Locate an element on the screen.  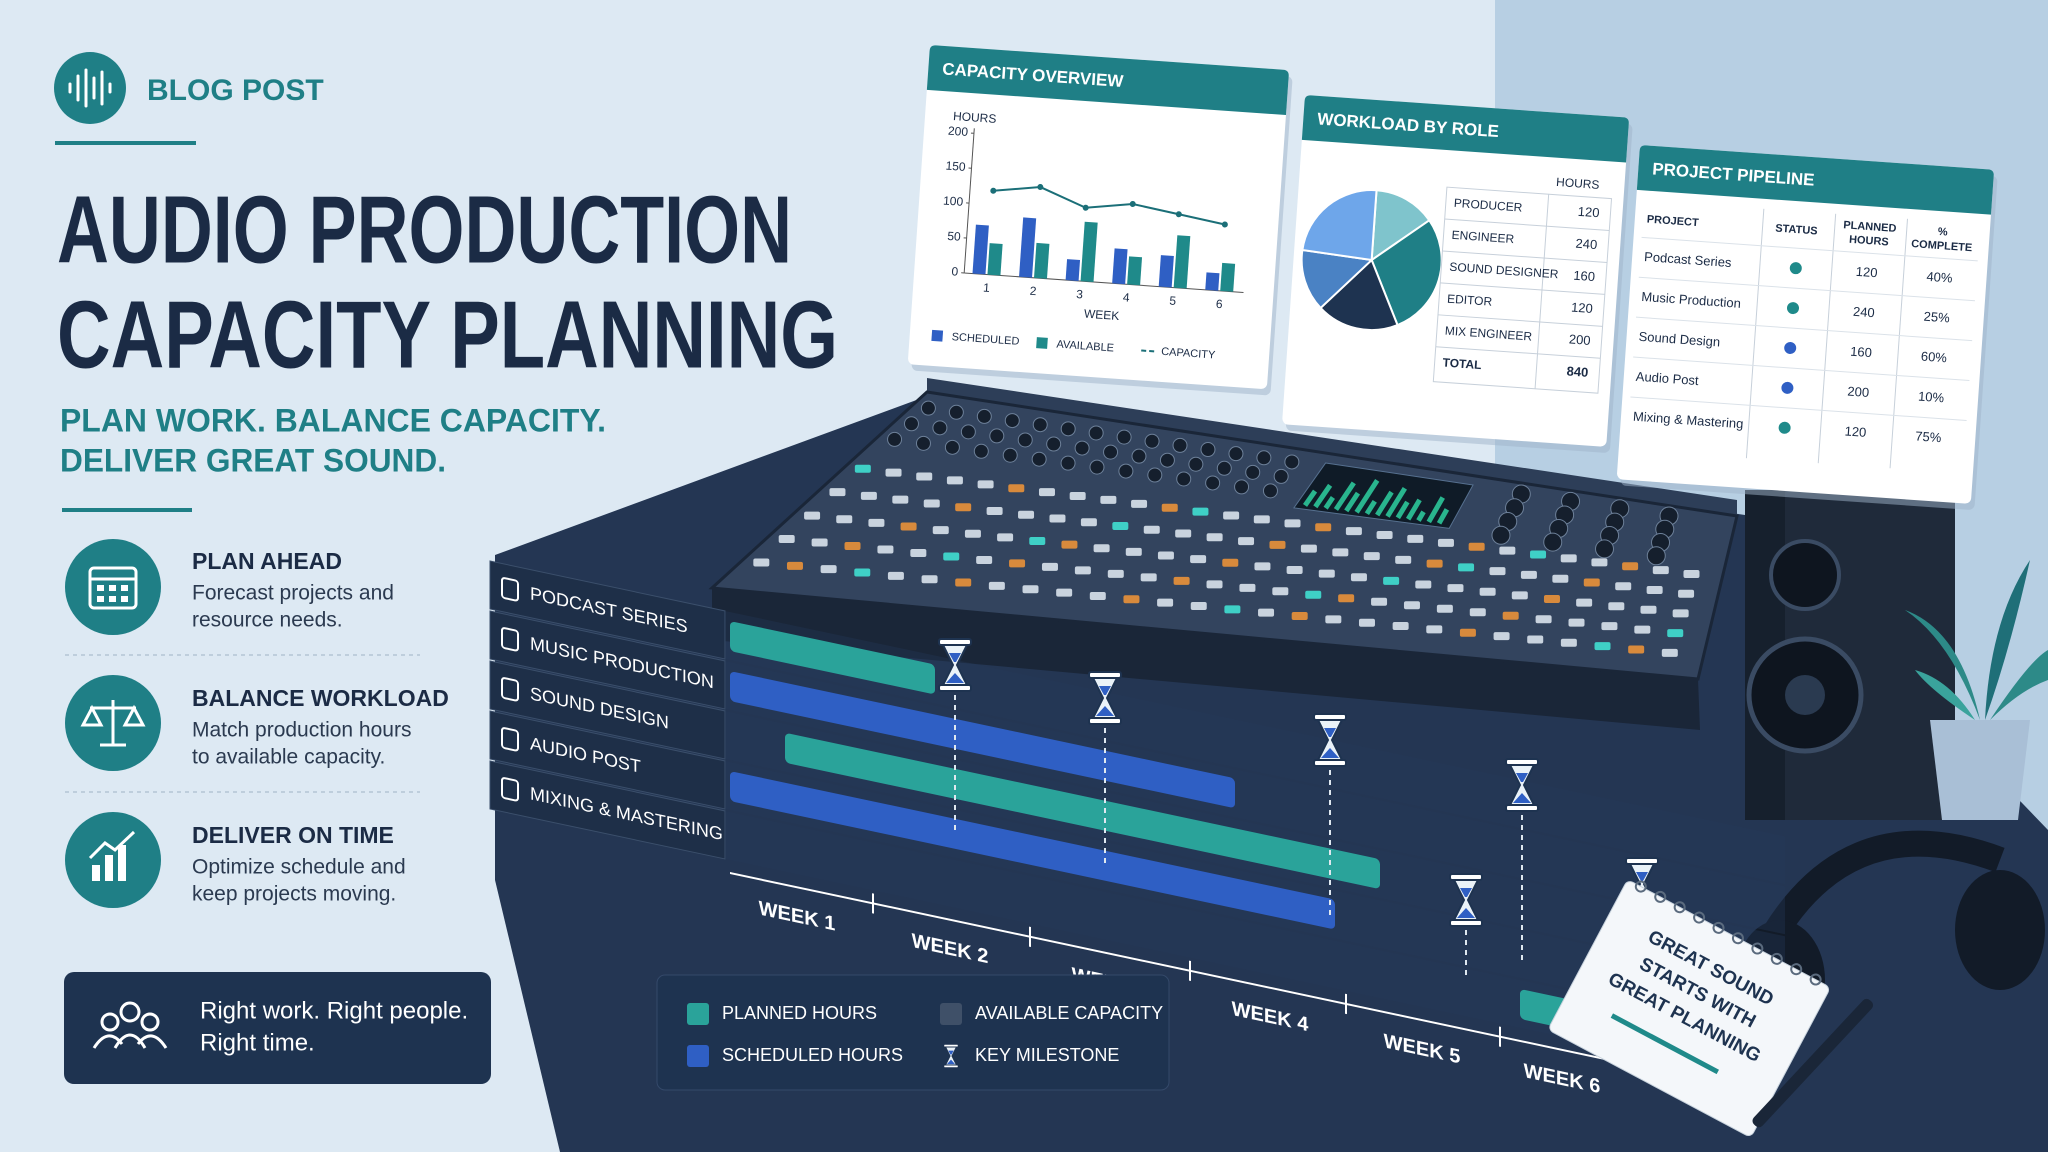
card is located at coordinates (1805, 324).